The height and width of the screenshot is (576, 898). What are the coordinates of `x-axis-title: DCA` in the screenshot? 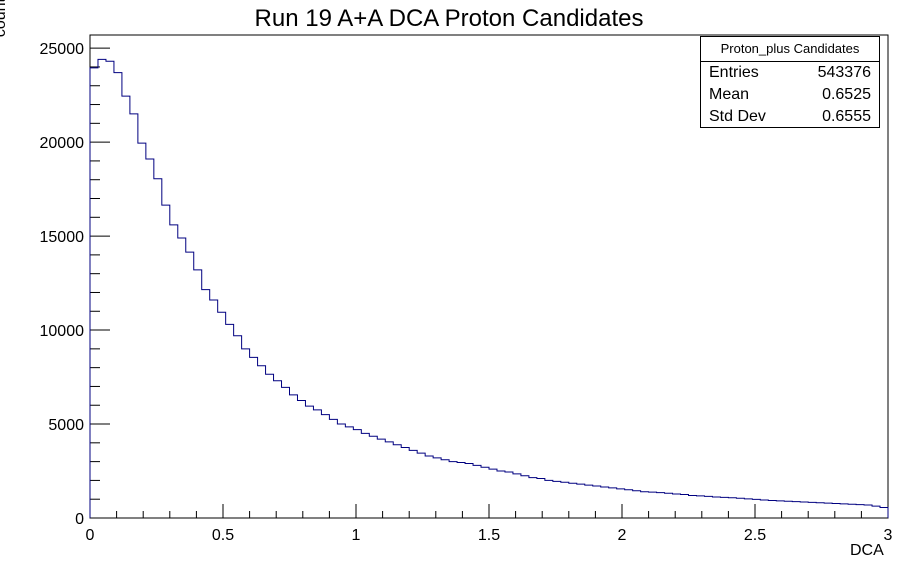 It's located at (867, 550).